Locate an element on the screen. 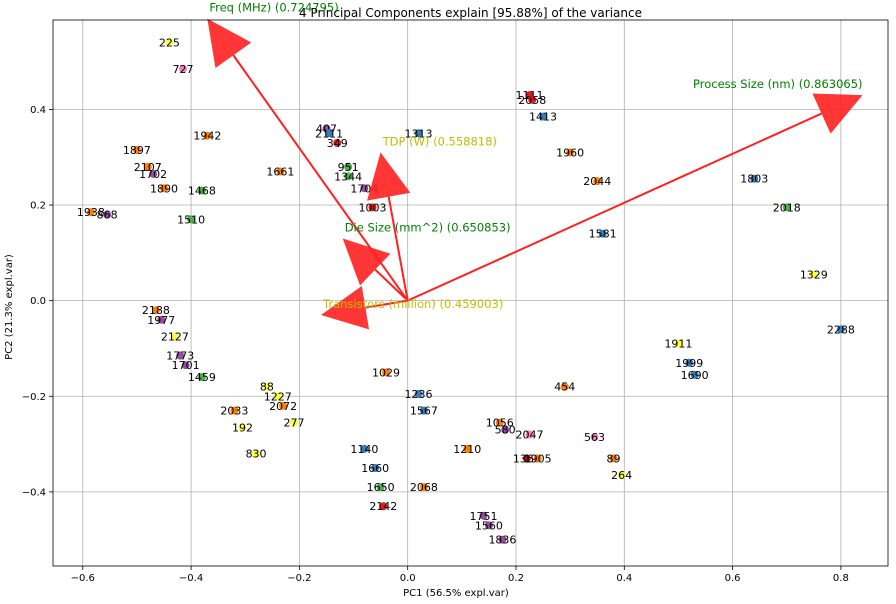 This screenshot has width=896, height=604. y-axis-label: PC2 (21.3% expl.var) is located at coordinates (9, 307).